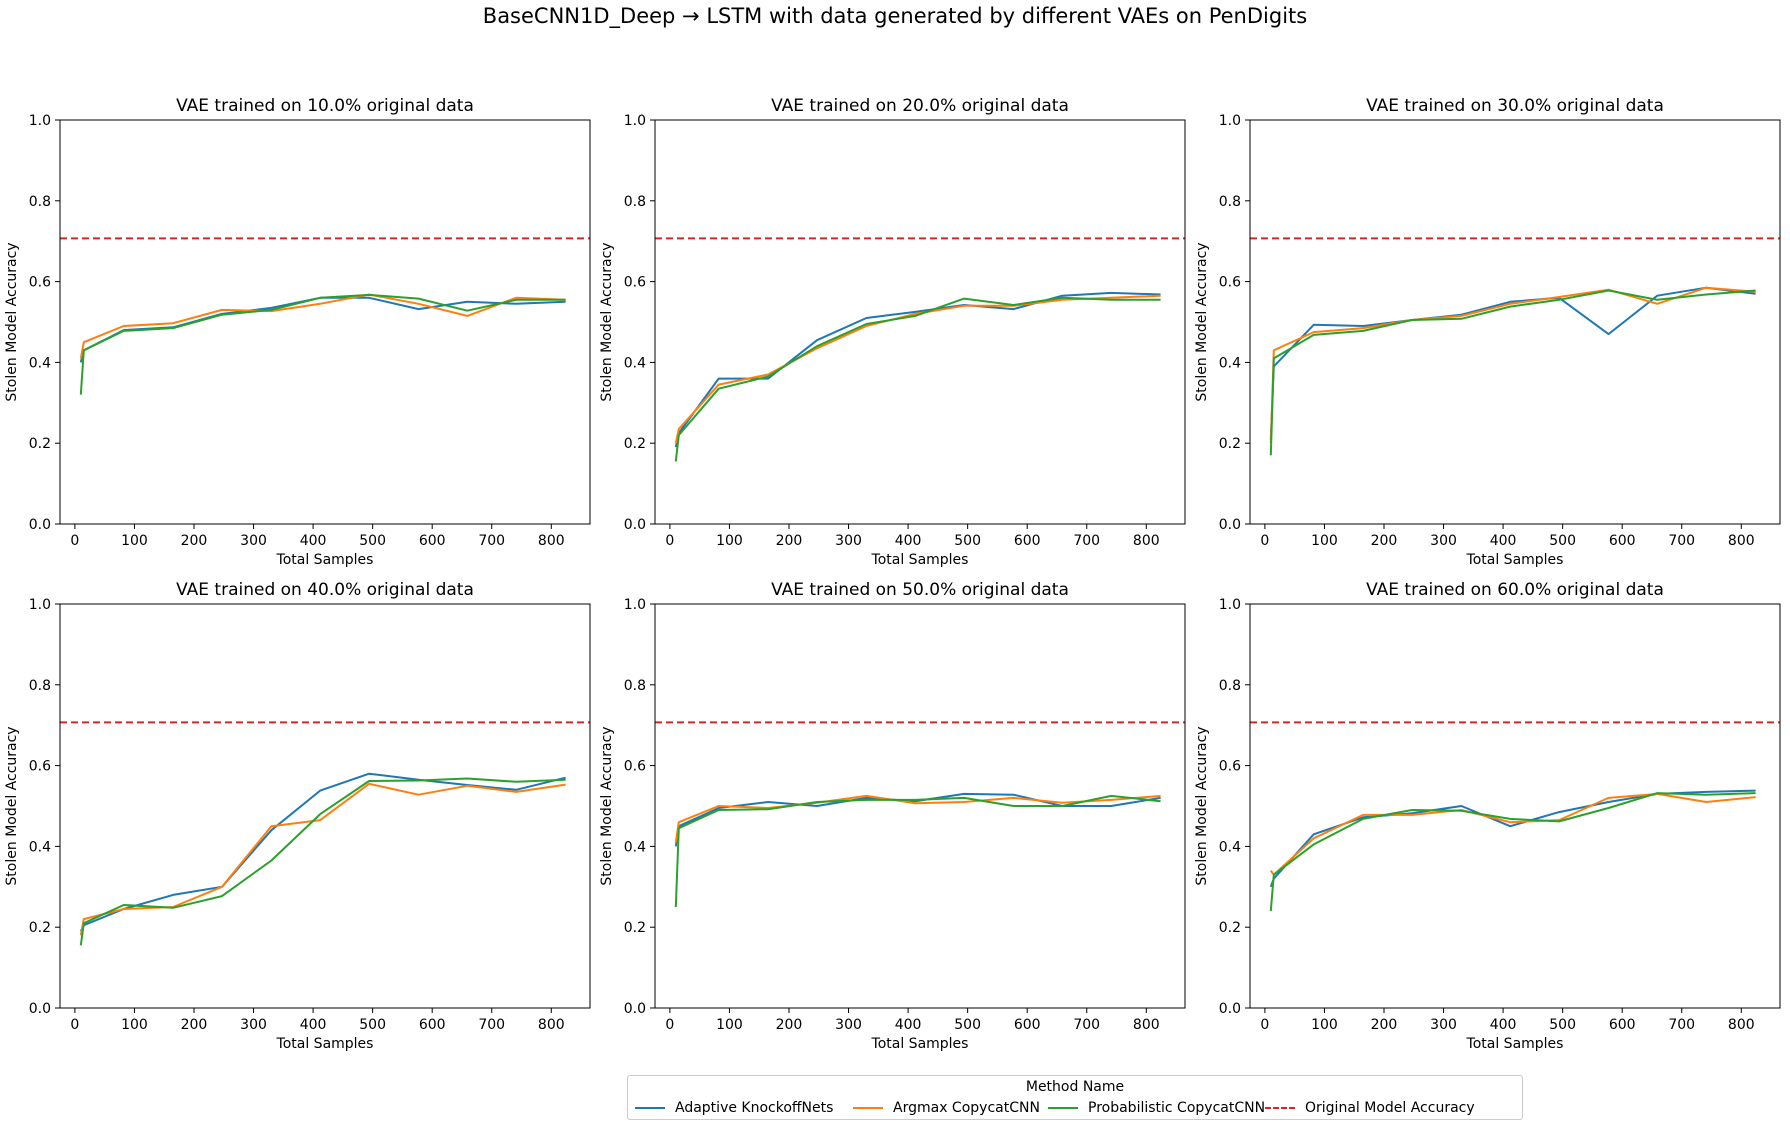 The width and height of the screenshot is (1790, 1129). Describe the element at coordinates (1230, 283) in the screenshot. I see `chart-3-ytick-label: 0.6` at that location.